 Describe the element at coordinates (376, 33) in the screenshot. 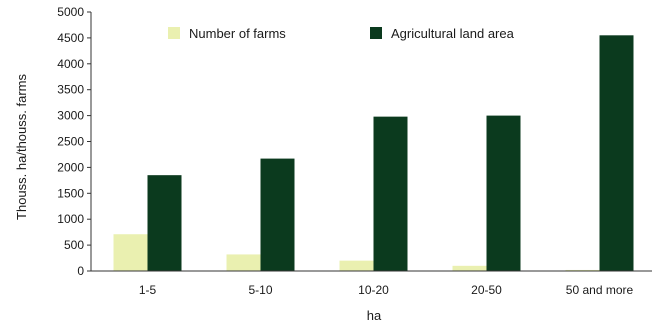

I see `legend-swatch-agricultural-land-area` at that location.